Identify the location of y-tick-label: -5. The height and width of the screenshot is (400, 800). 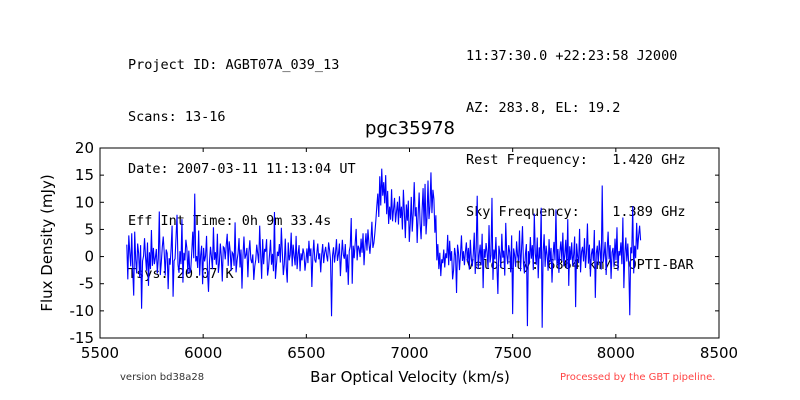
(86, 284).